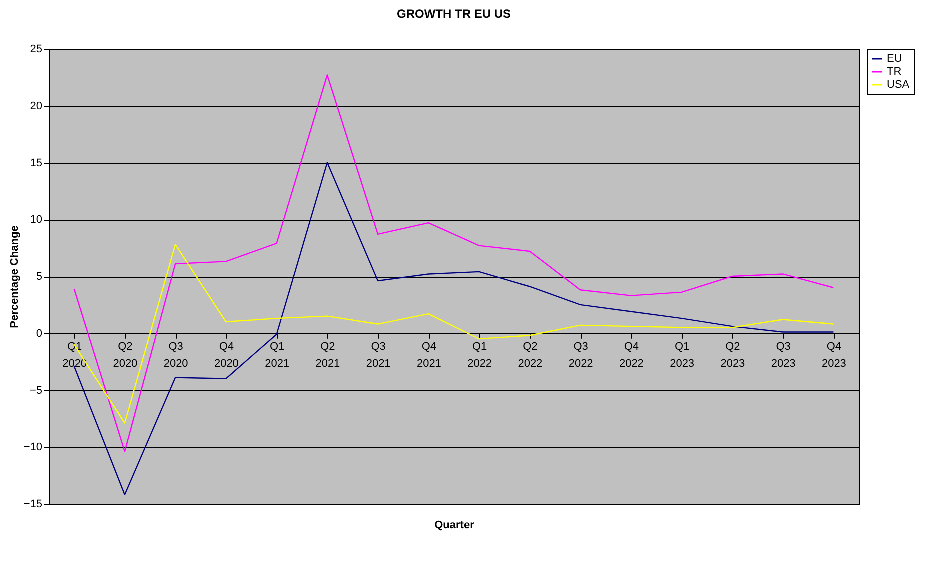 The image size is (946, 565). Describe the element at coordinates (176, 355) in the screenshot. I see `x-tick-label: Q3 2020` at that location.